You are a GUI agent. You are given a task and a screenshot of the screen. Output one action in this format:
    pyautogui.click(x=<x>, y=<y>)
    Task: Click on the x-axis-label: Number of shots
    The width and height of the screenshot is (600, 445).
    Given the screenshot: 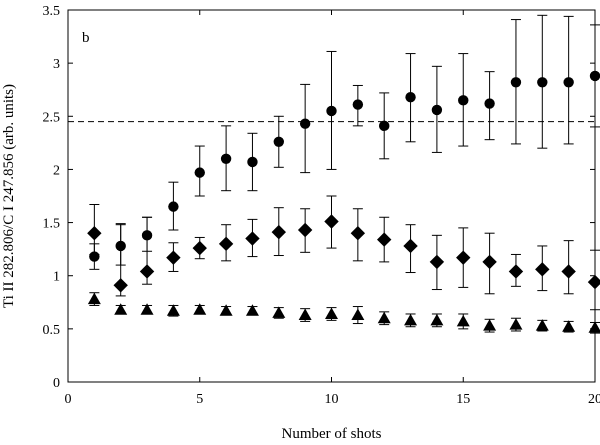 What is the action you would take?
    pyautogui.click(x=332, y=434)
    